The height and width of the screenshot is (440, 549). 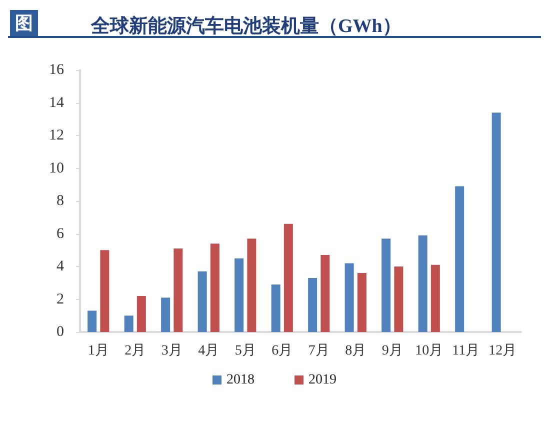 What do you see at coordinates (60, 201) in the screenshot?
I see `y-tick-label: 8` at bounding box center [60, 201].